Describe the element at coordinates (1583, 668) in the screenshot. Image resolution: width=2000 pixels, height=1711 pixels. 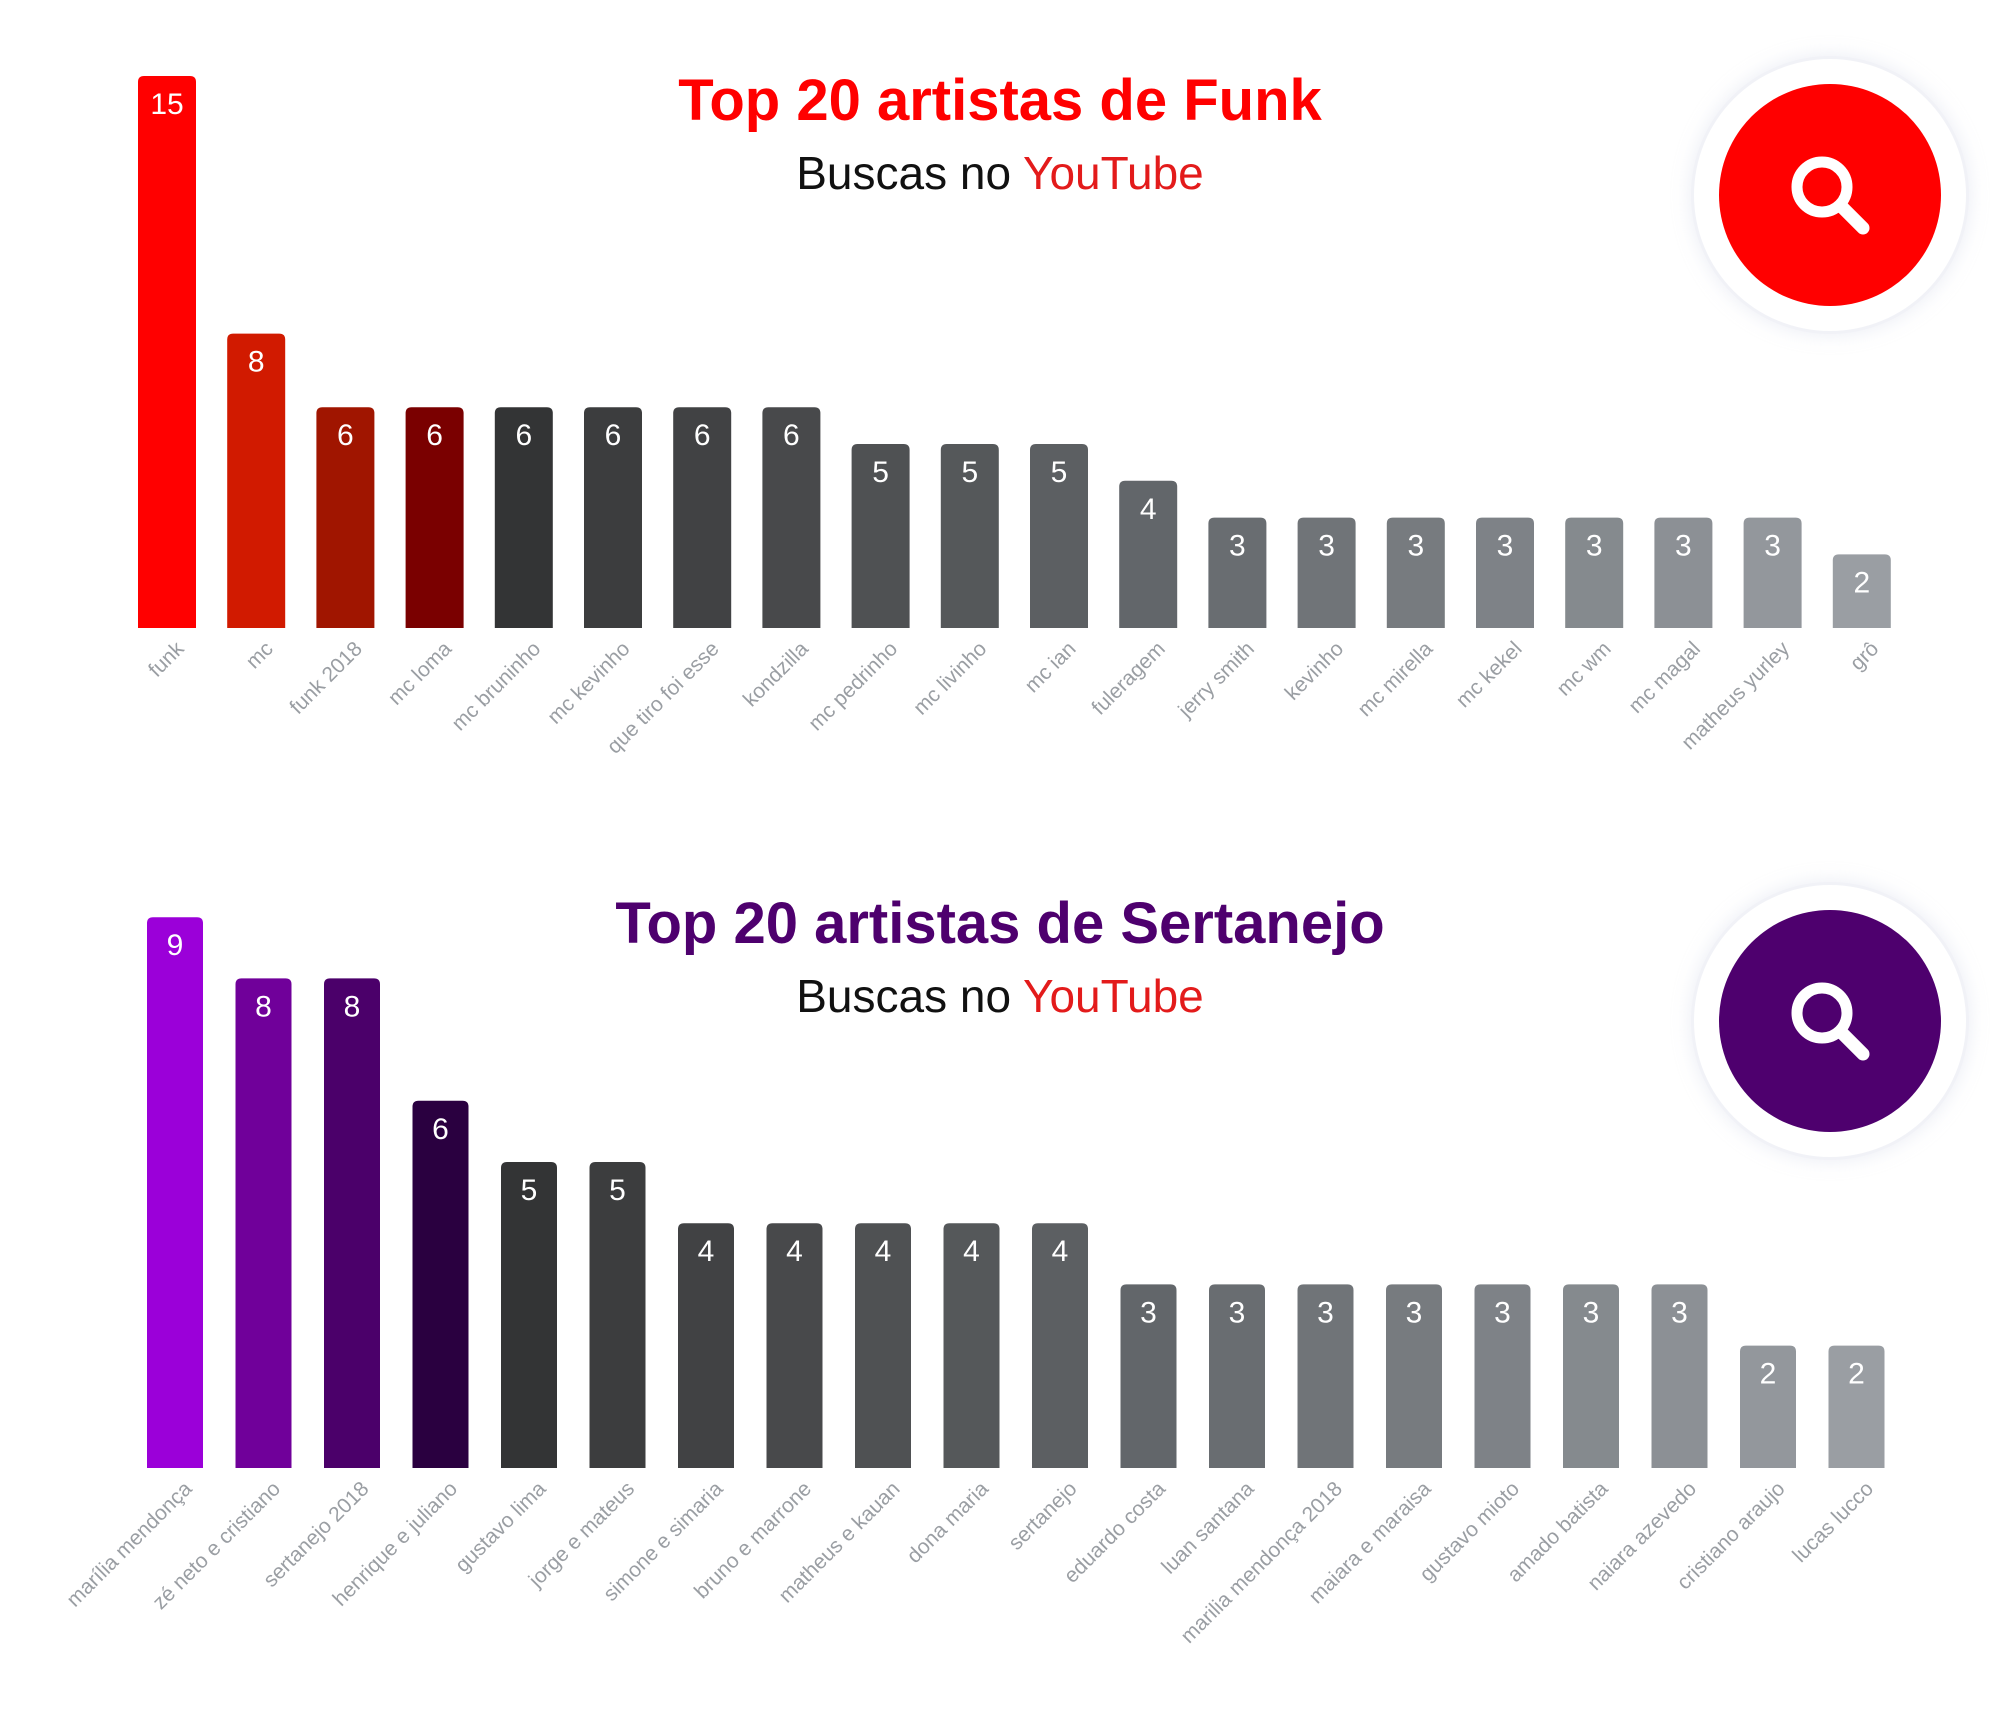
I see `funk-category-label: mc wm` at that location.